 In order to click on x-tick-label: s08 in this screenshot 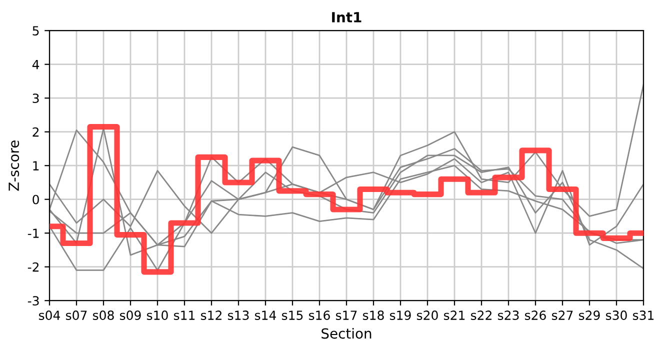, I will do `click(103, 315)`.